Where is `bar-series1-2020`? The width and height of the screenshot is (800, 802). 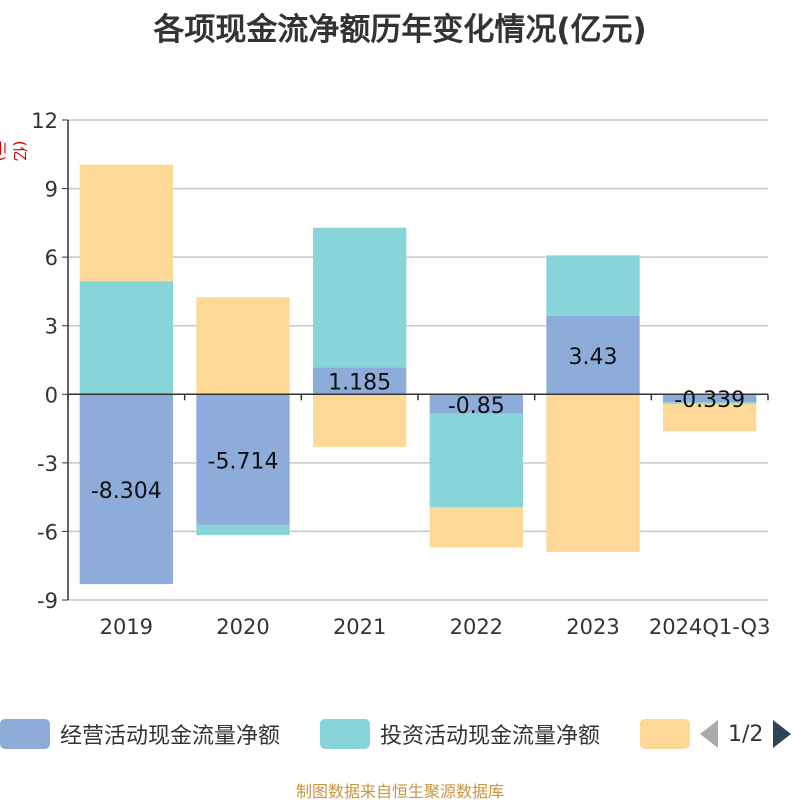
bar-series1-2020 is located at coordinates (243, 530).